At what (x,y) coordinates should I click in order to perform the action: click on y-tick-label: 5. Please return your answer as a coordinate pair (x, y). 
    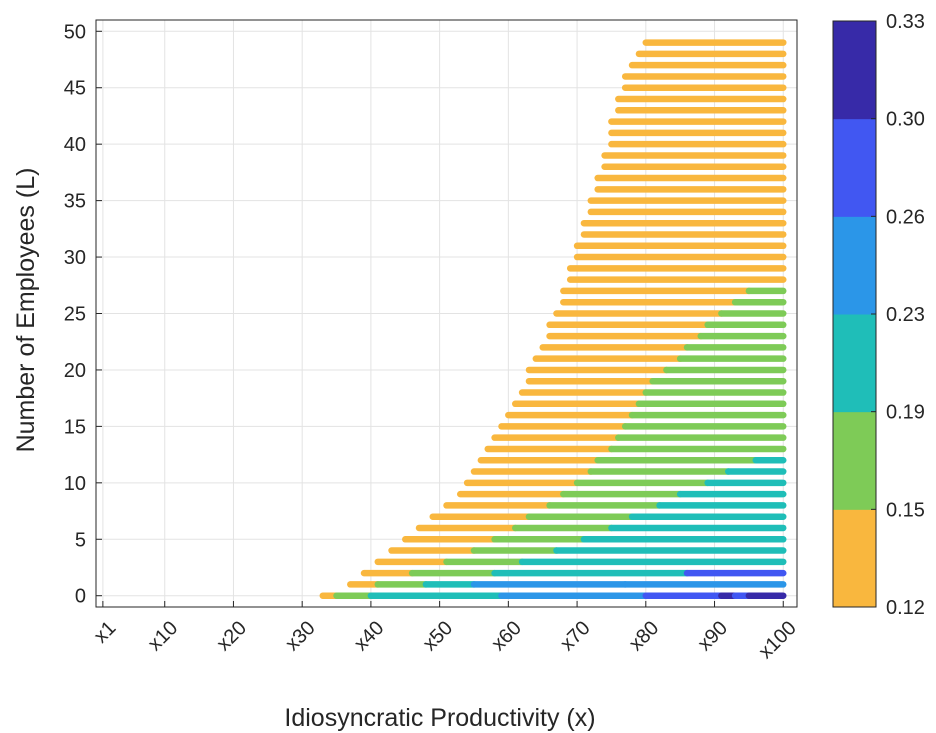
    Looking at the image, I should click on (80, 540).